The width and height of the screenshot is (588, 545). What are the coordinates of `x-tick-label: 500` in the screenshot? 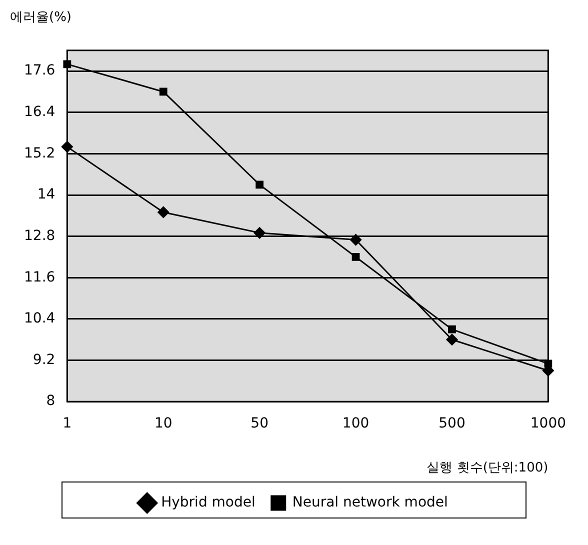 It's located at (452, 424).